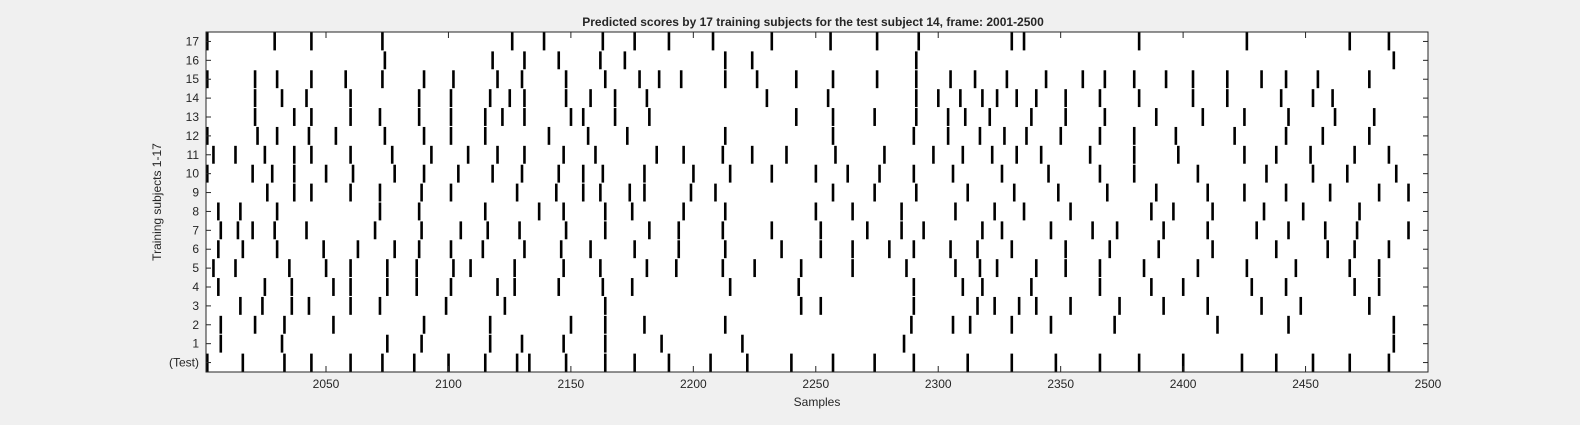 Image resolution: width=1580 pixels, height=425 pixels. Describe the element at coordinates (195, 344) in the screenshot. I see `y-tick-label-1: 1` at that location.